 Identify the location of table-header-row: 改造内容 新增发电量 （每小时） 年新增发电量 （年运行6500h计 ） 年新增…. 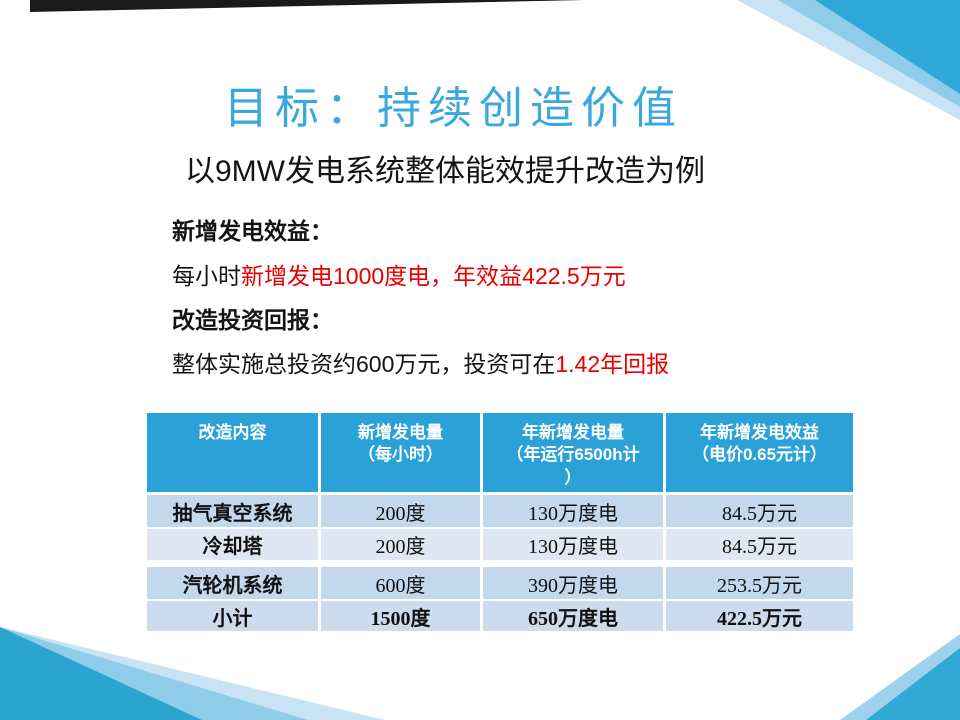
(500, 452).